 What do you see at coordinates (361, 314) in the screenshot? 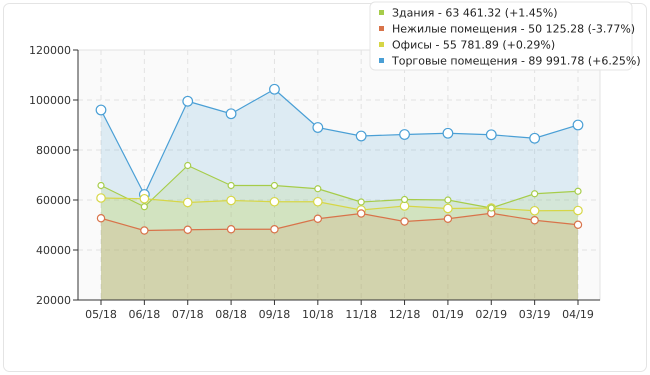
I see `x-tick-label: 11/18` at bounding box center [361, 314].